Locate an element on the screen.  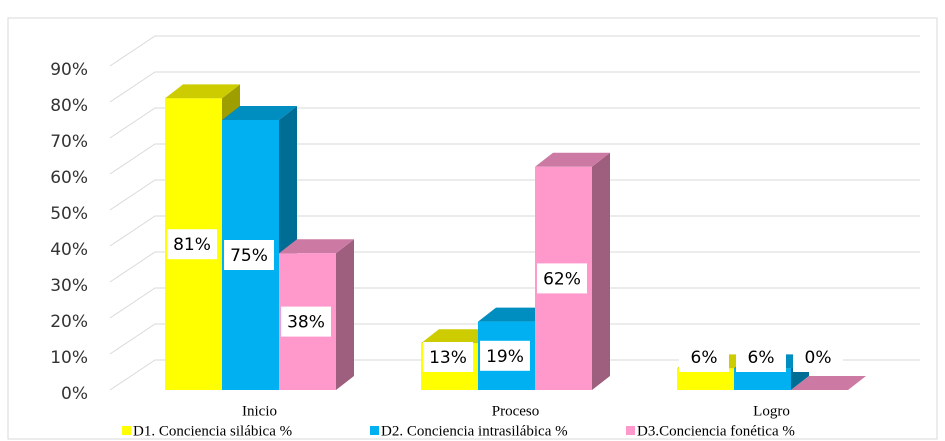
bar is located at coordinates (828, 383).